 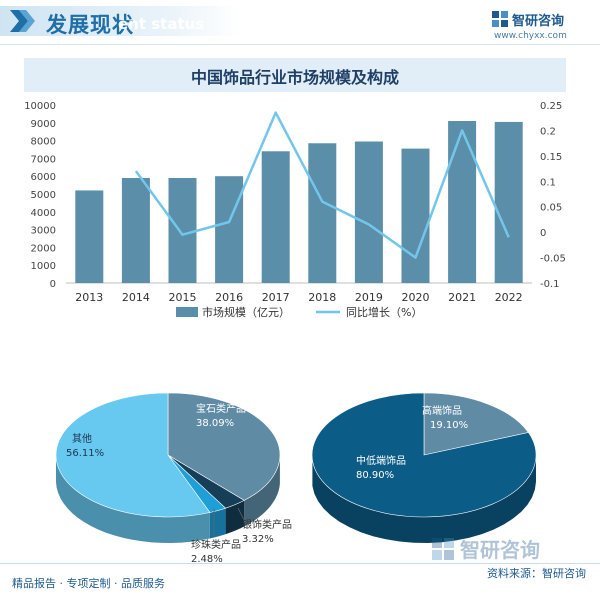 I want to click on market-tier-pie, so click(x=424, y=467).